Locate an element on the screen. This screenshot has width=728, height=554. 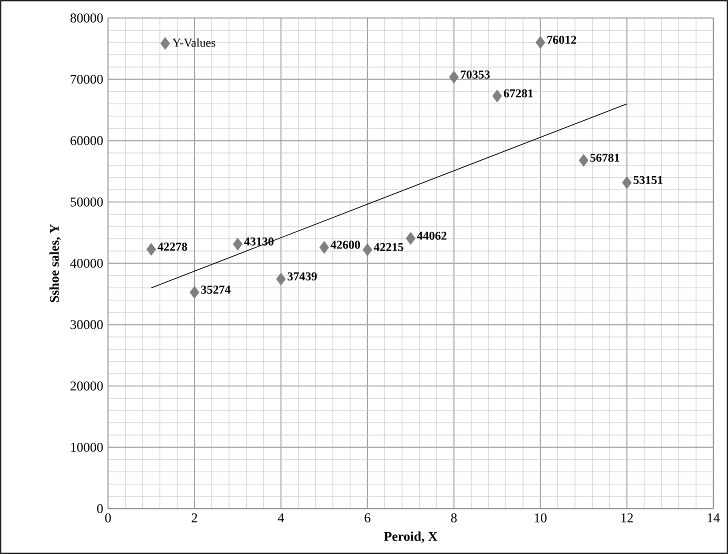
data-label: 37439 is located at coordinates (302, 276).